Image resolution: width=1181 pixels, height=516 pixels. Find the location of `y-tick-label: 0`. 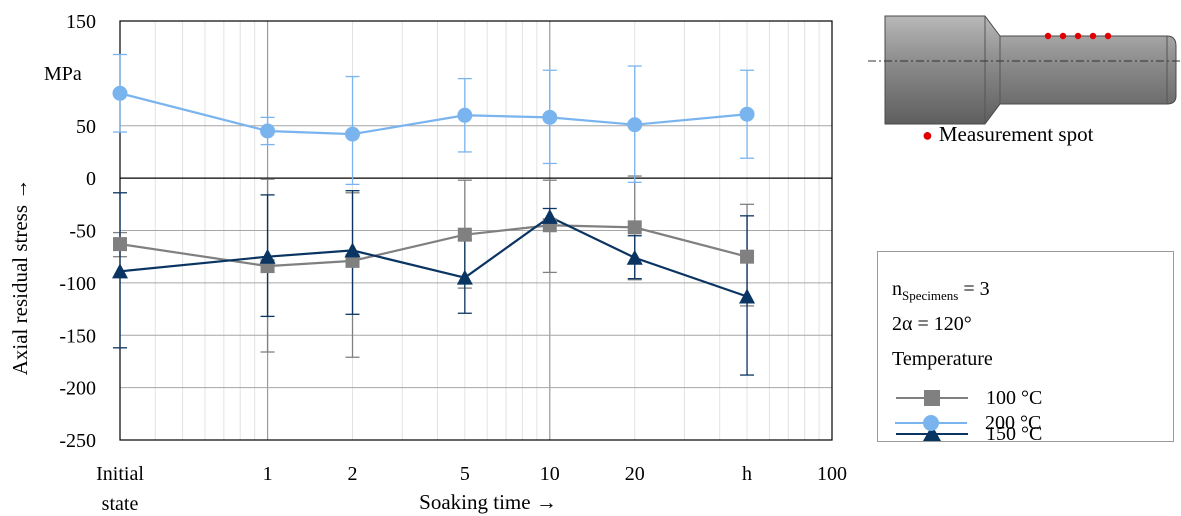

y-tick-label: 0 is located at coordinates (91, 179).